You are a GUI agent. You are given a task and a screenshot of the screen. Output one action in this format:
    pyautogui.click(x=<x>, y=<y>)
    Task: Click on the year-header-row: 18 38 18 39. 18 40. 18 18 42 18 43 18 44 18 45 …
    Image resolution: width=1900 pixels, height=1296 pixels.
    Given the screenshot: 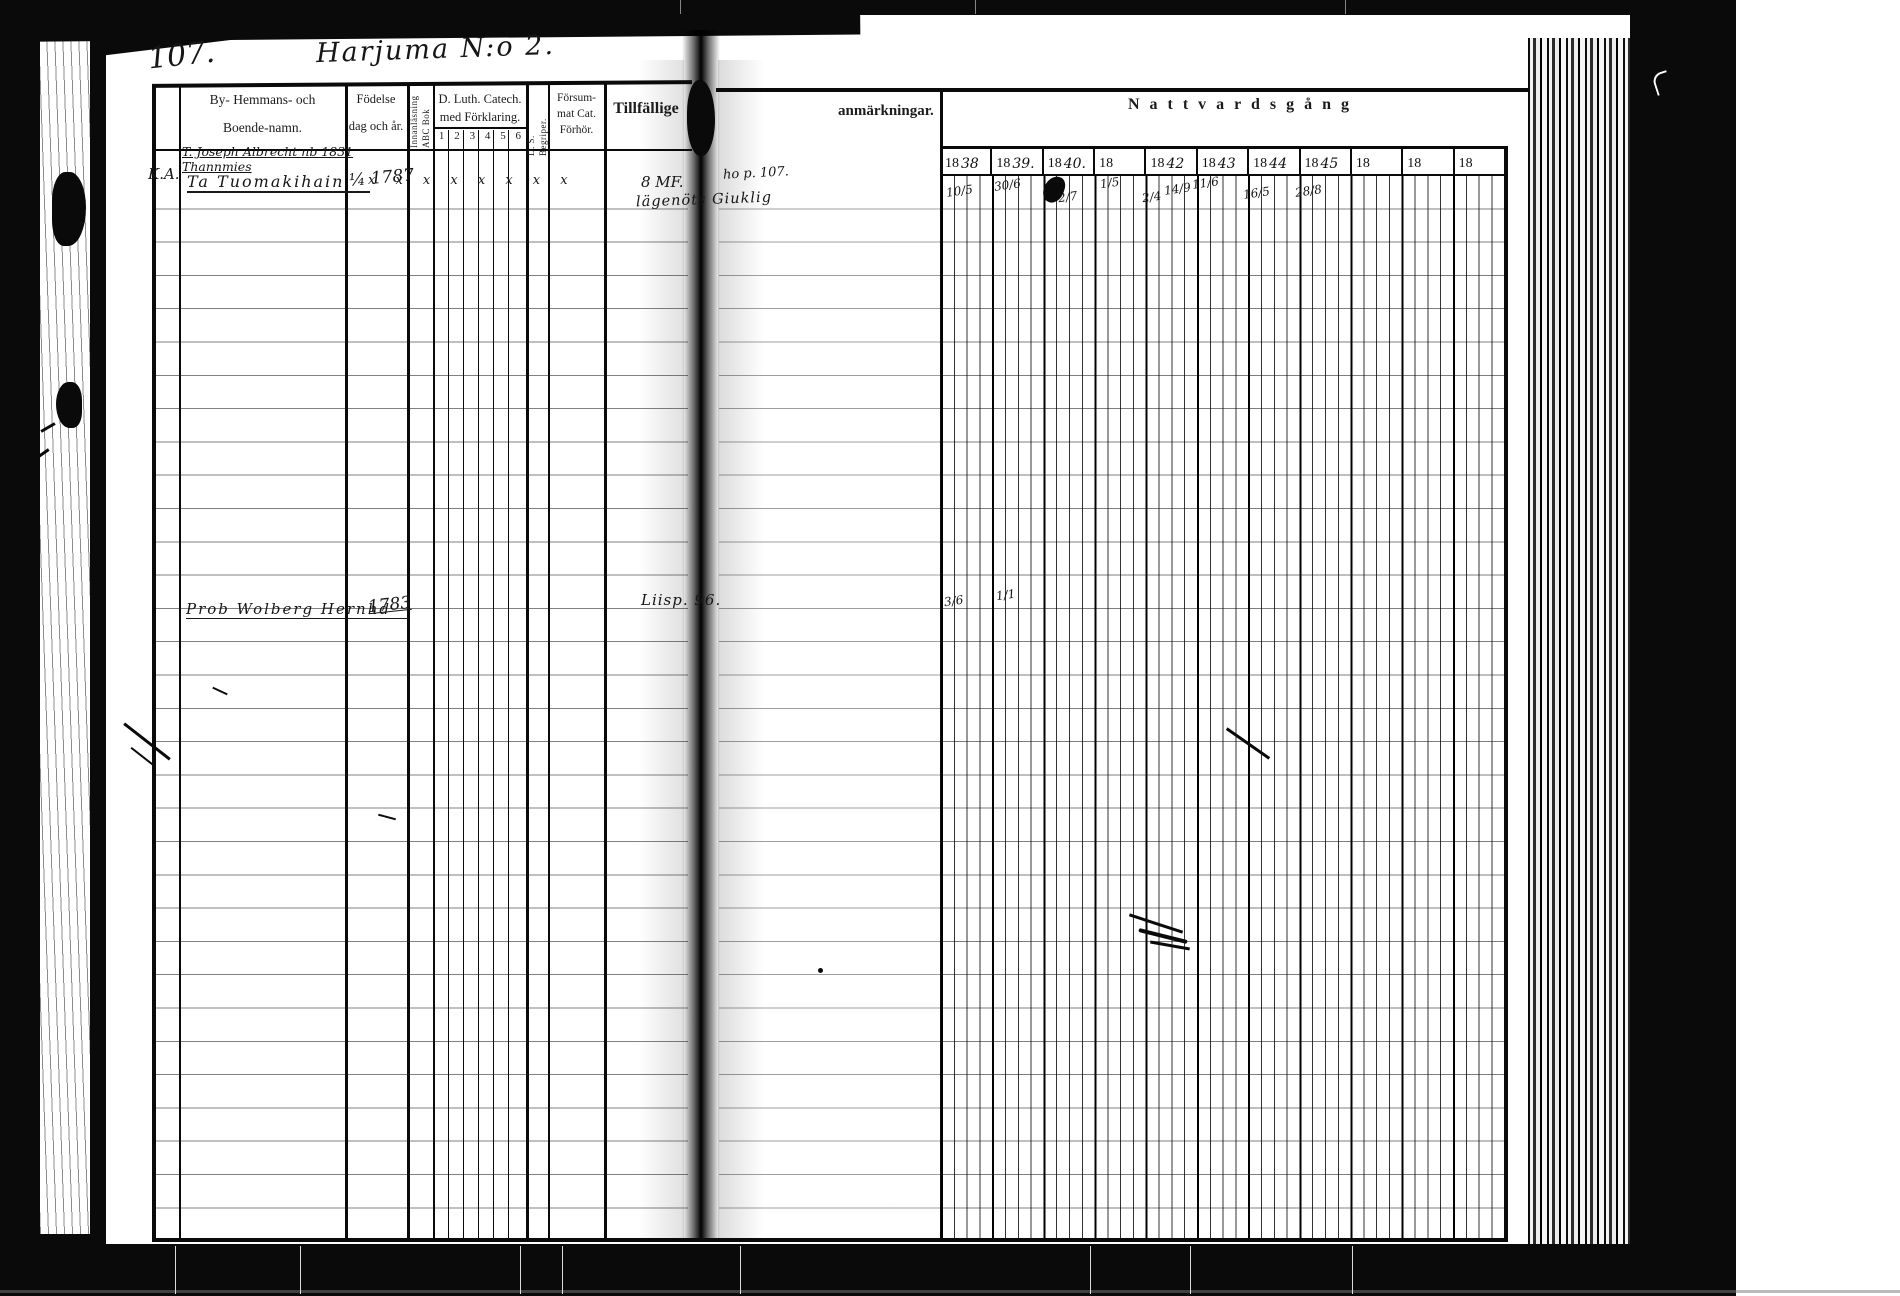 What is the action you would take?
    pyautogui.click(x=1222, y=161)
    